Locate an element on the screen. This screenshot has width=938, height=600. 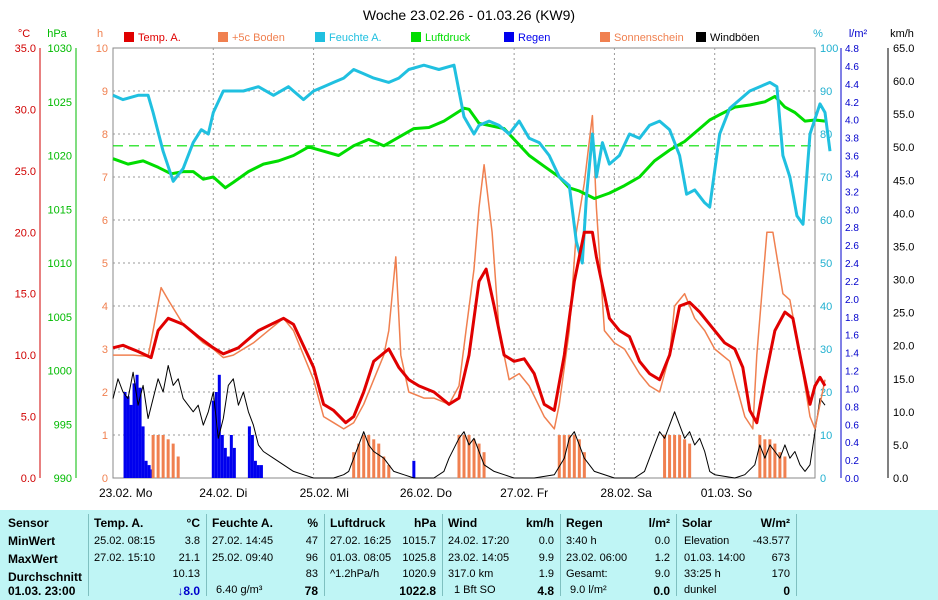
rain-tick-label: 3.8 is located at coordinates (852, 139).